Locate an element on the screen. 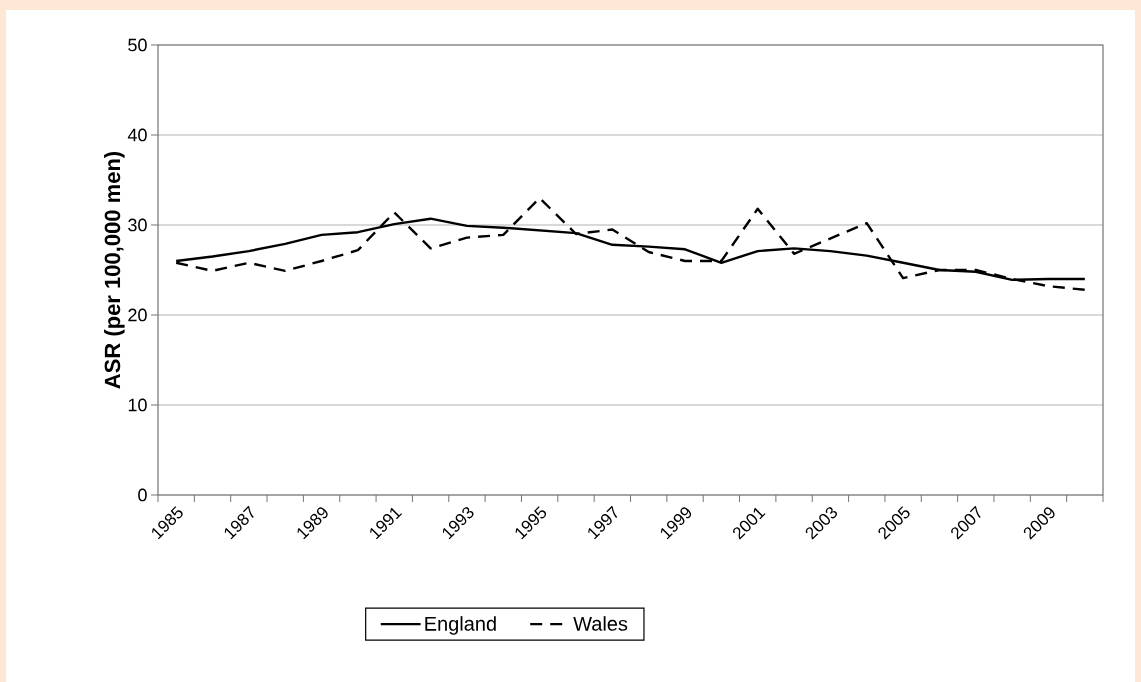 The height and width of the screenshot is (682, 1141). y-tick-label: 0 is located at coordinates (142, 495).